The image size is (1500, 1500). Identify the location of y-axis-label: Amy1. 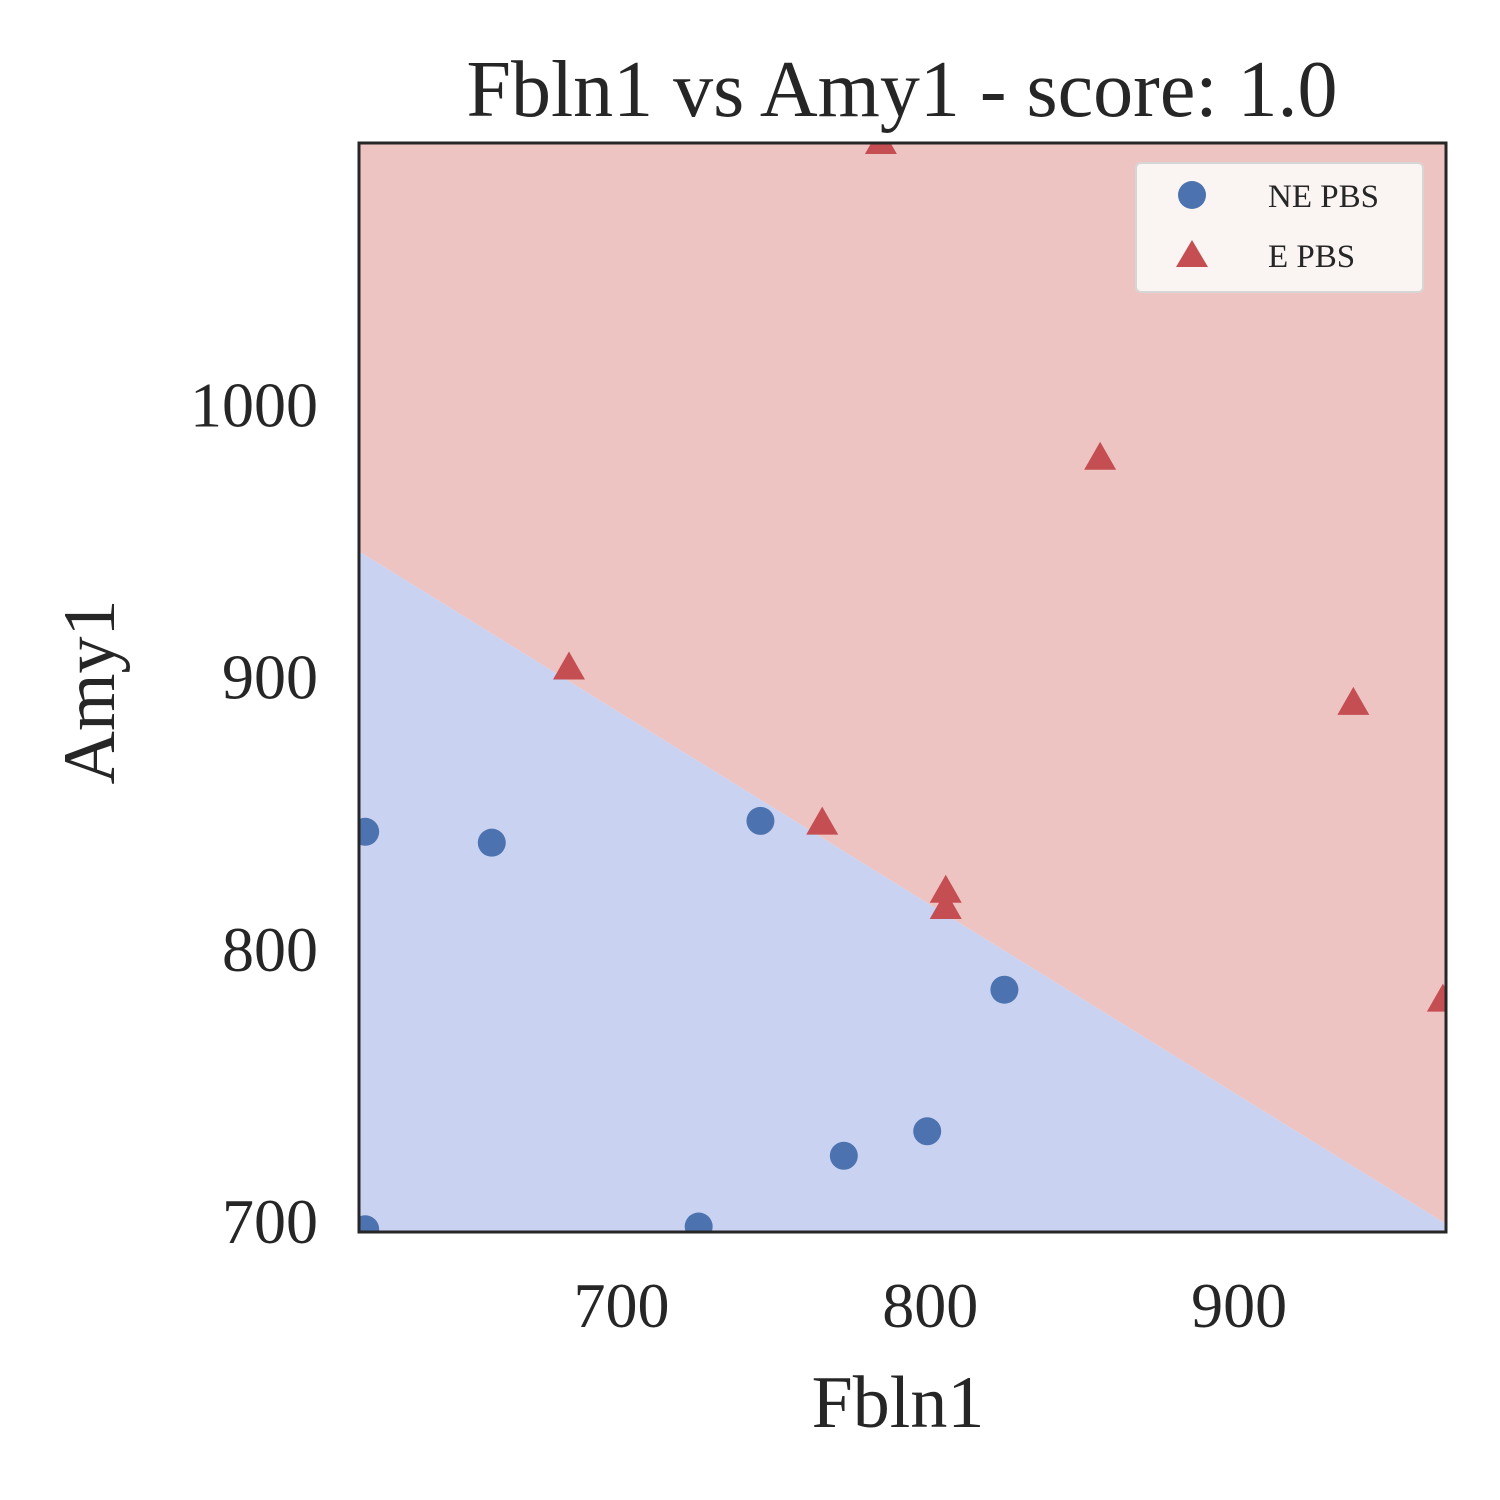
(90, 692).